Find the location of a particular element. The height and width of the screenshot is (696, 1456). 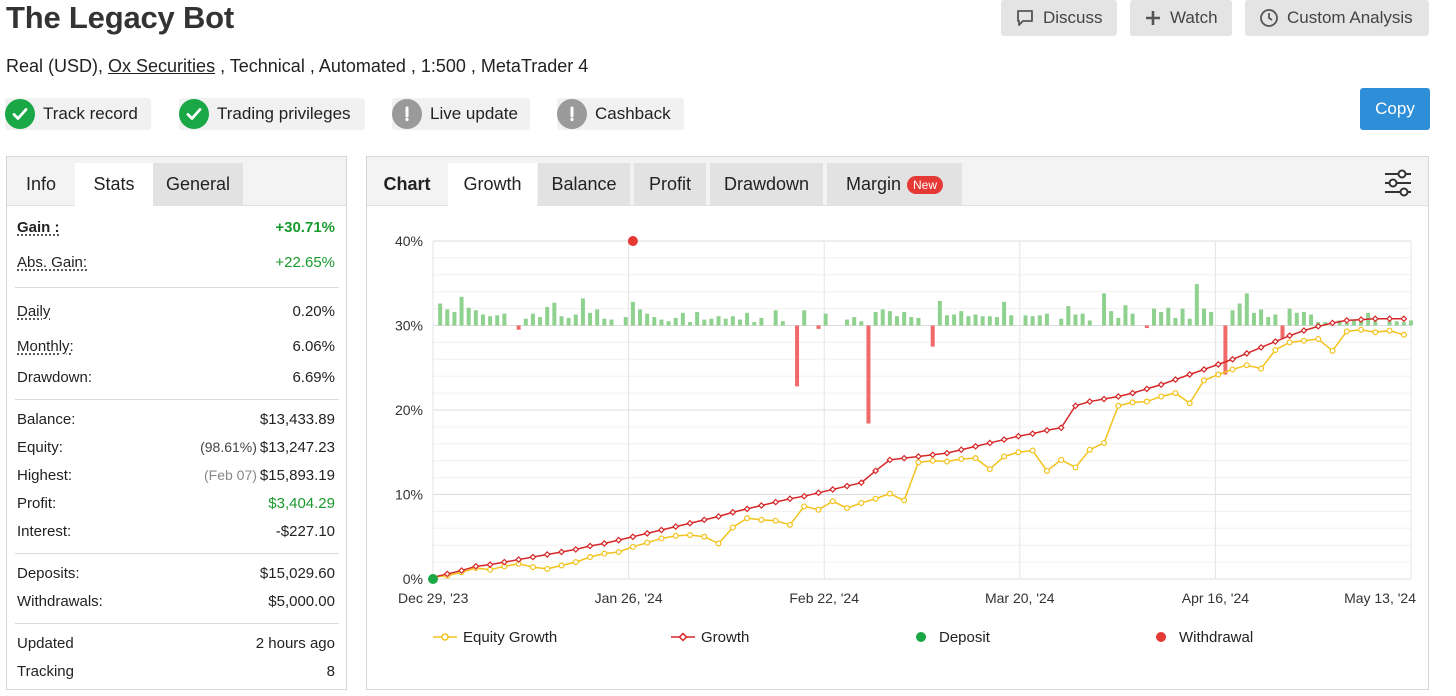

tab-general: General is located at coordinates (198, 184).